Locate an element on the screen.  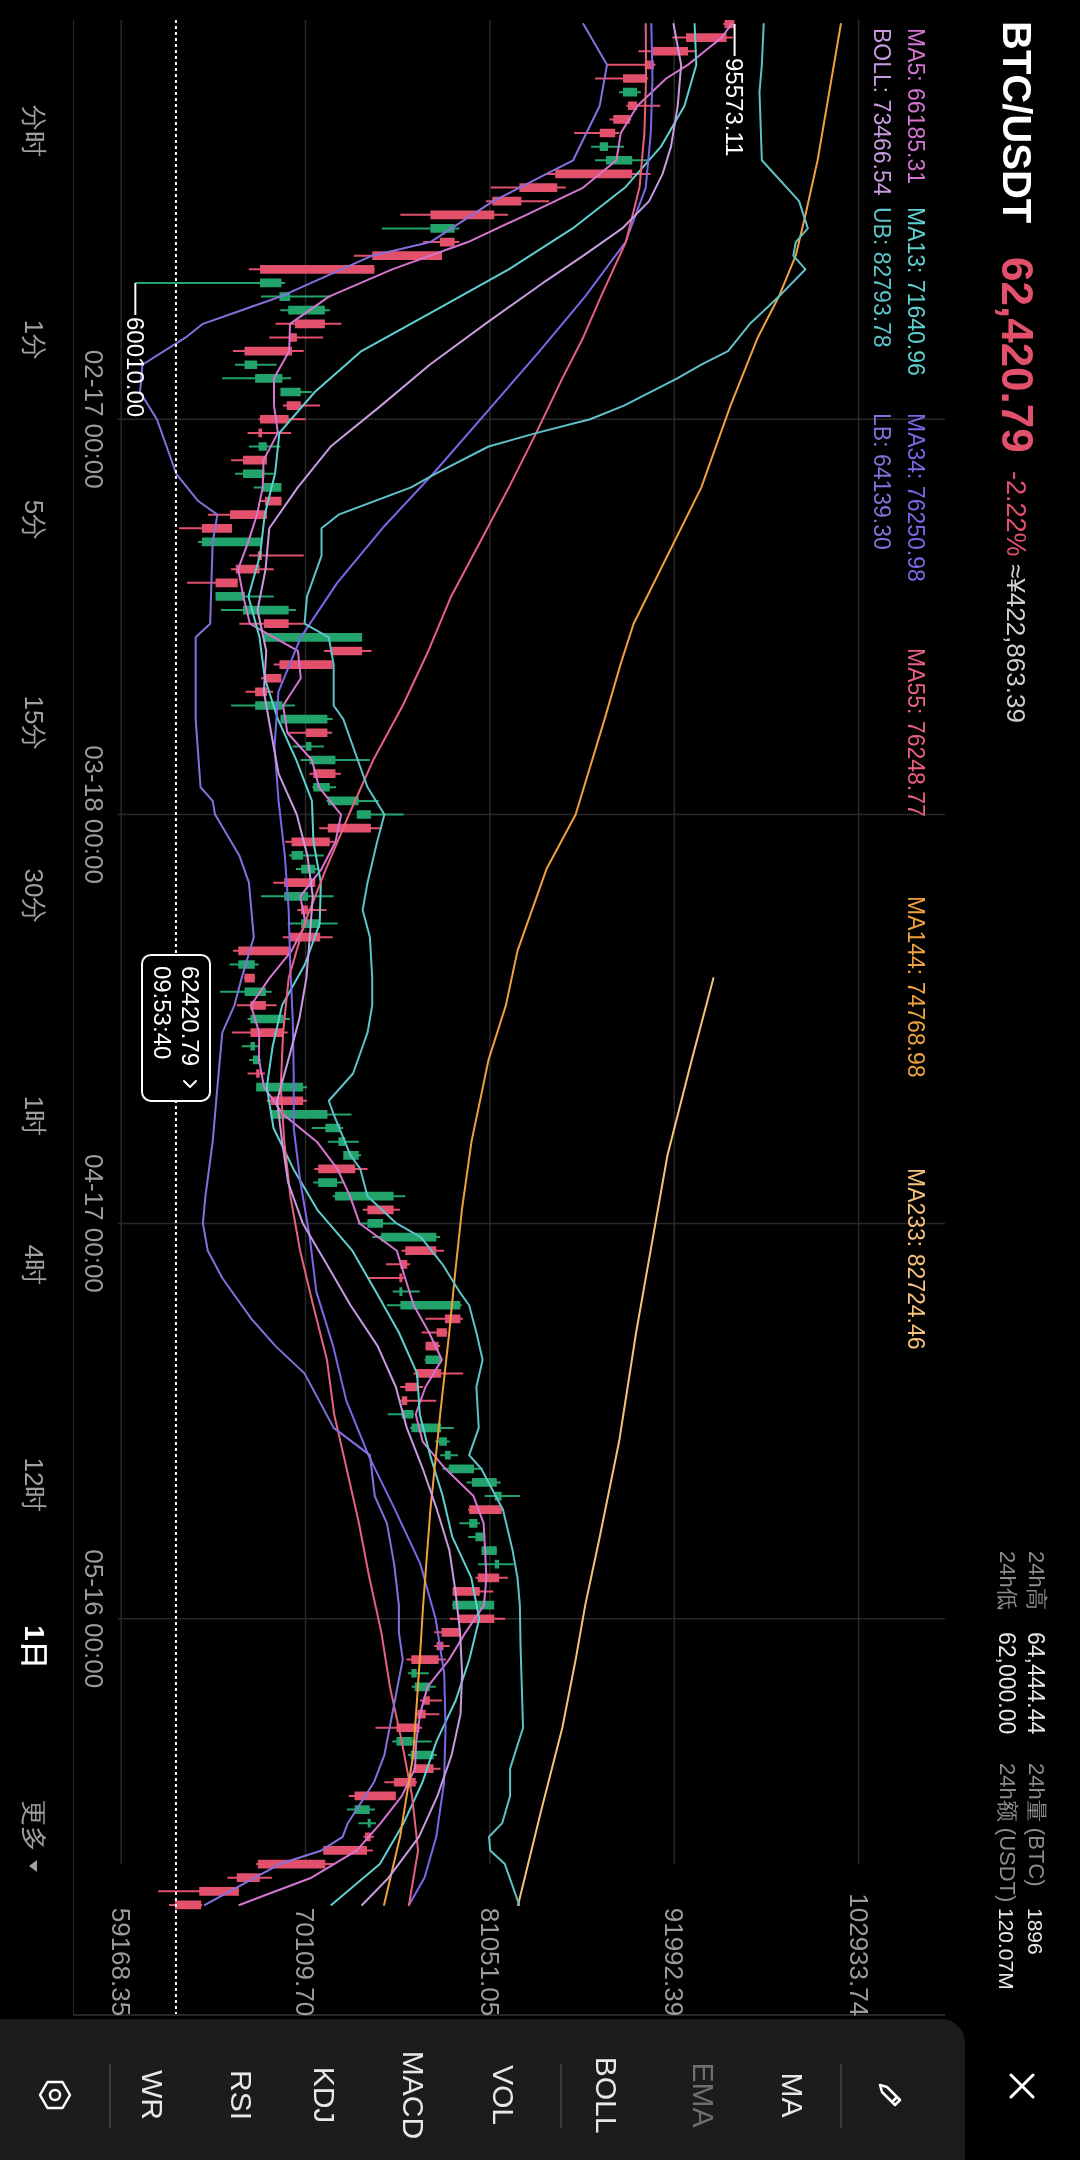
text: 更多 is located at coordinates (34, 1826).